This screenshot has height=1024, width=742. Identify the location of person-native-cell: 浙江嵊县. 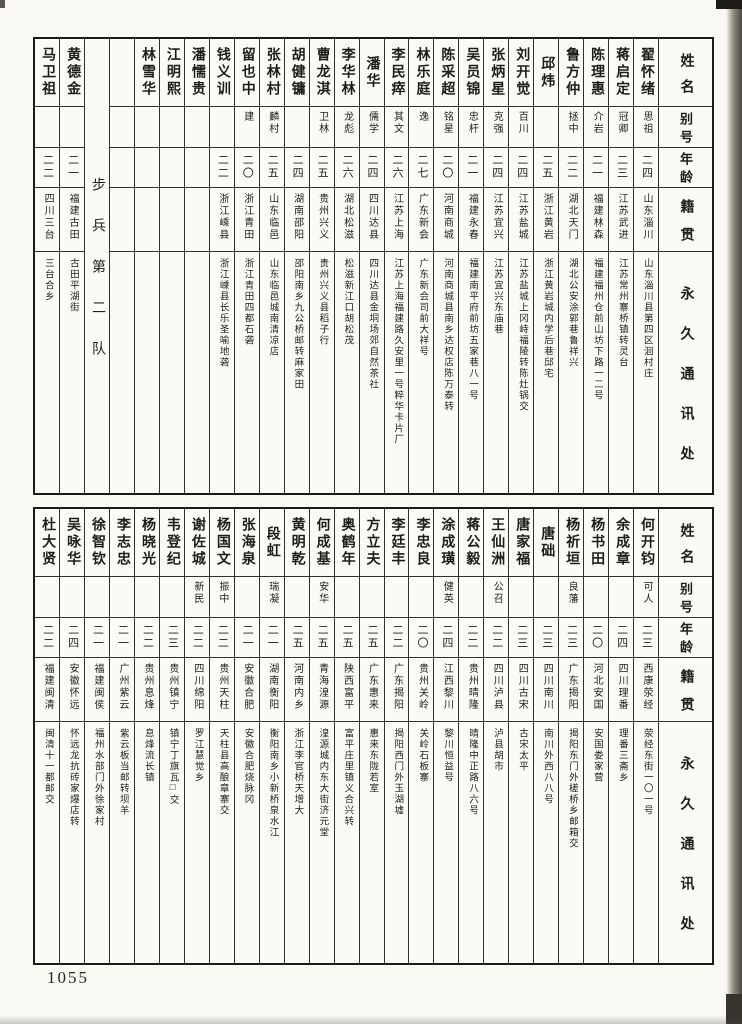
(221, 220).